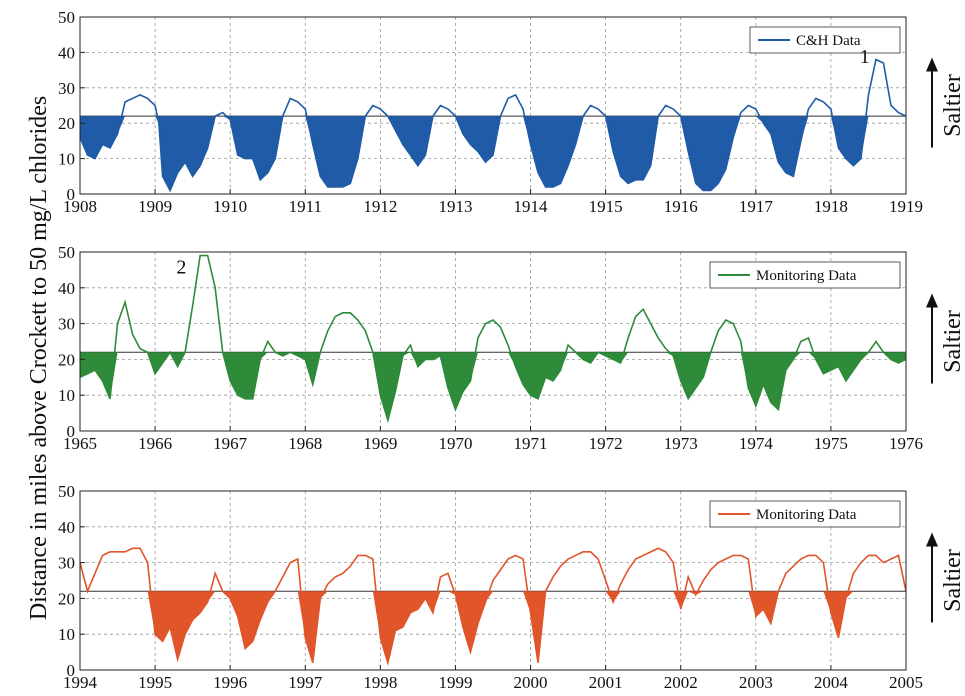 The image size is (965, 696). Describe the element at coordinates (681, 443) in the screenshot. I see `x-tick-label: 1973` at that location.